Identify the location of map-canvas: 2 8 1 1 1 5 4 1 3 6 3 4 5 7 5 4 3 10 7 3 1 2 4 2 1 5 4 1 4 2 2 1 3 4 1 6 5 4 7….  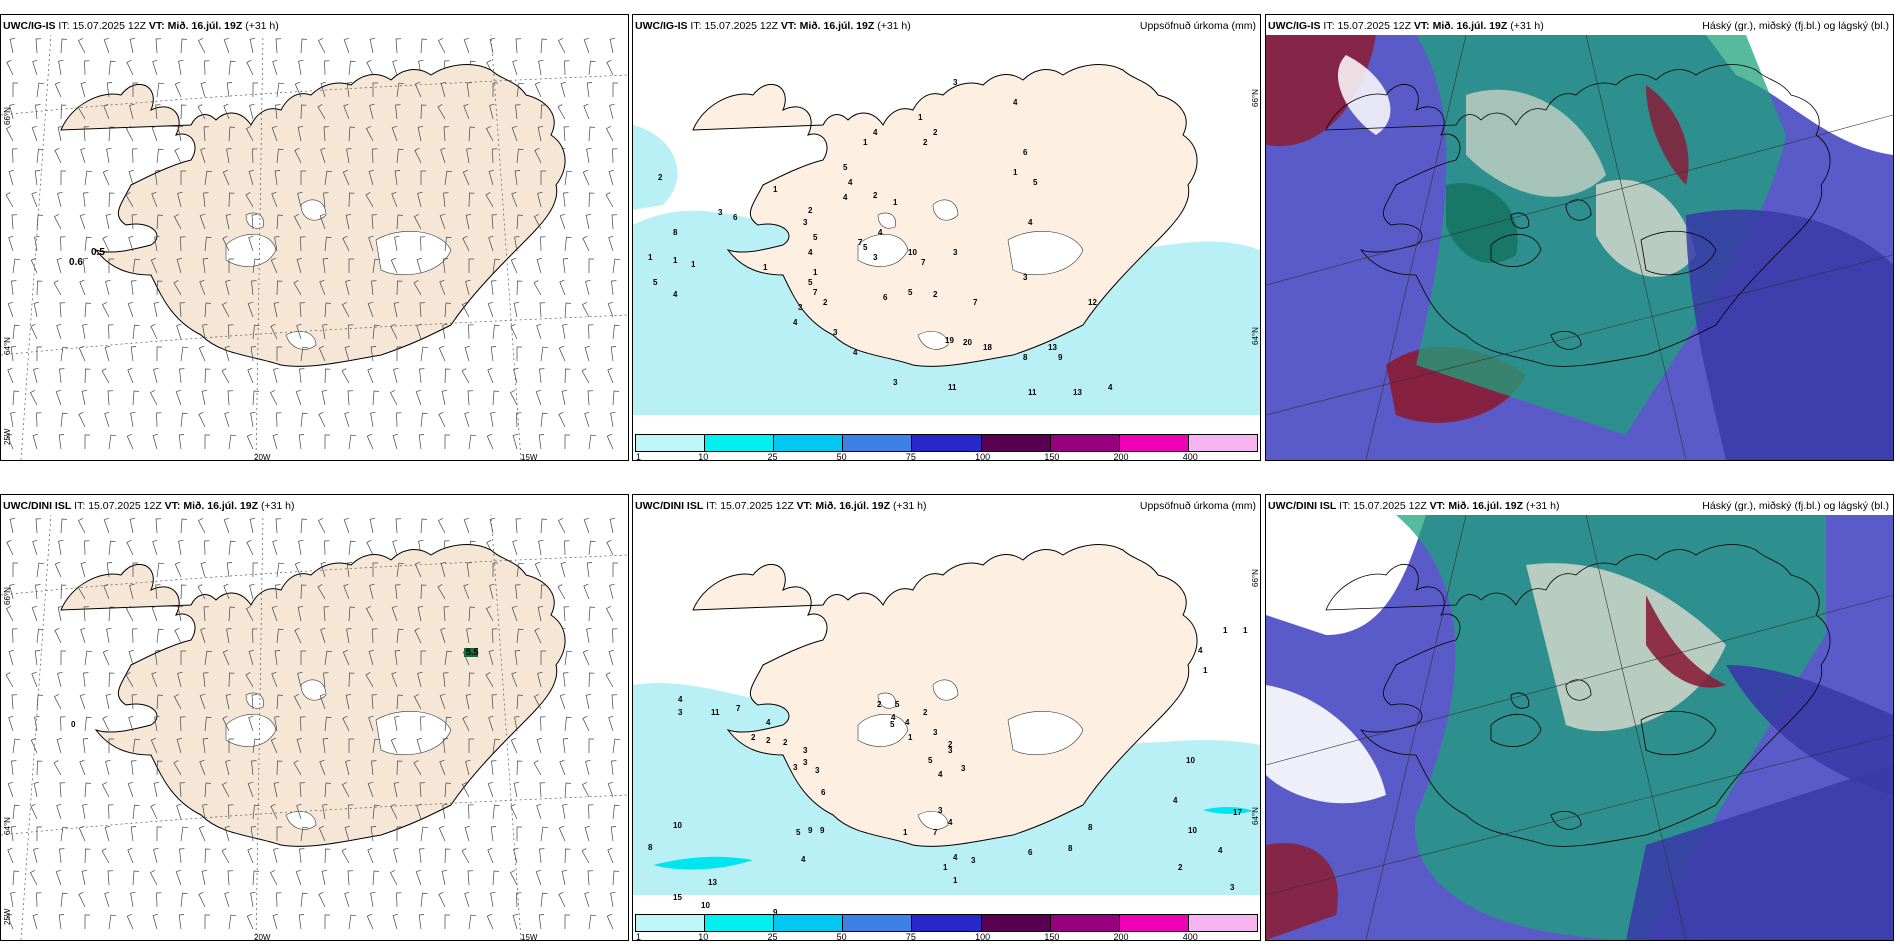
(946, 247).